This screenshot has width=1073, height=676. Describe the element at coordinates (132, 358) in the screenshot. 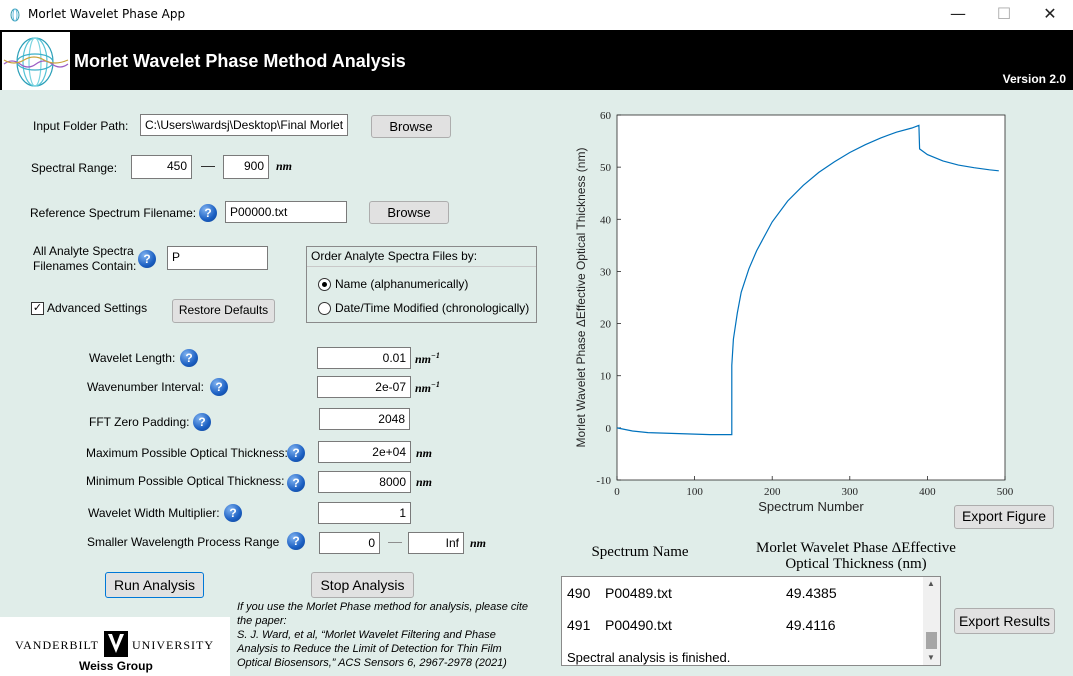

I see `wavelet-length-label: Wavelet Length:` at that location.